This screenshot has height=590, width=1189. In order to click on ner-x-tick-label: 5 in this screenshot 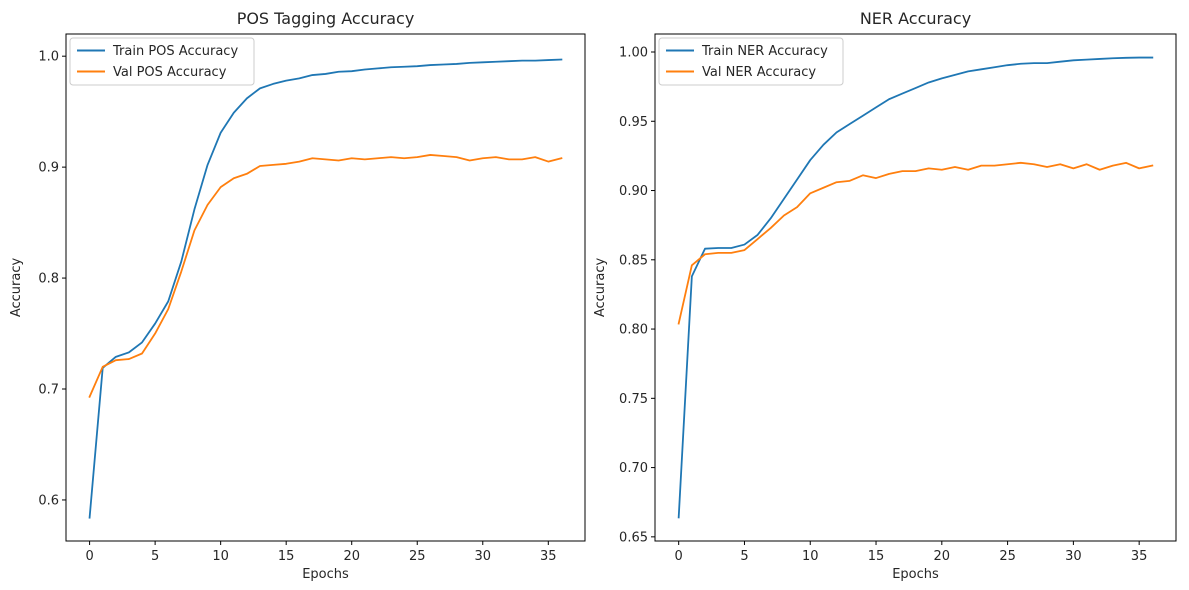, I will do `click(744, 556)`.